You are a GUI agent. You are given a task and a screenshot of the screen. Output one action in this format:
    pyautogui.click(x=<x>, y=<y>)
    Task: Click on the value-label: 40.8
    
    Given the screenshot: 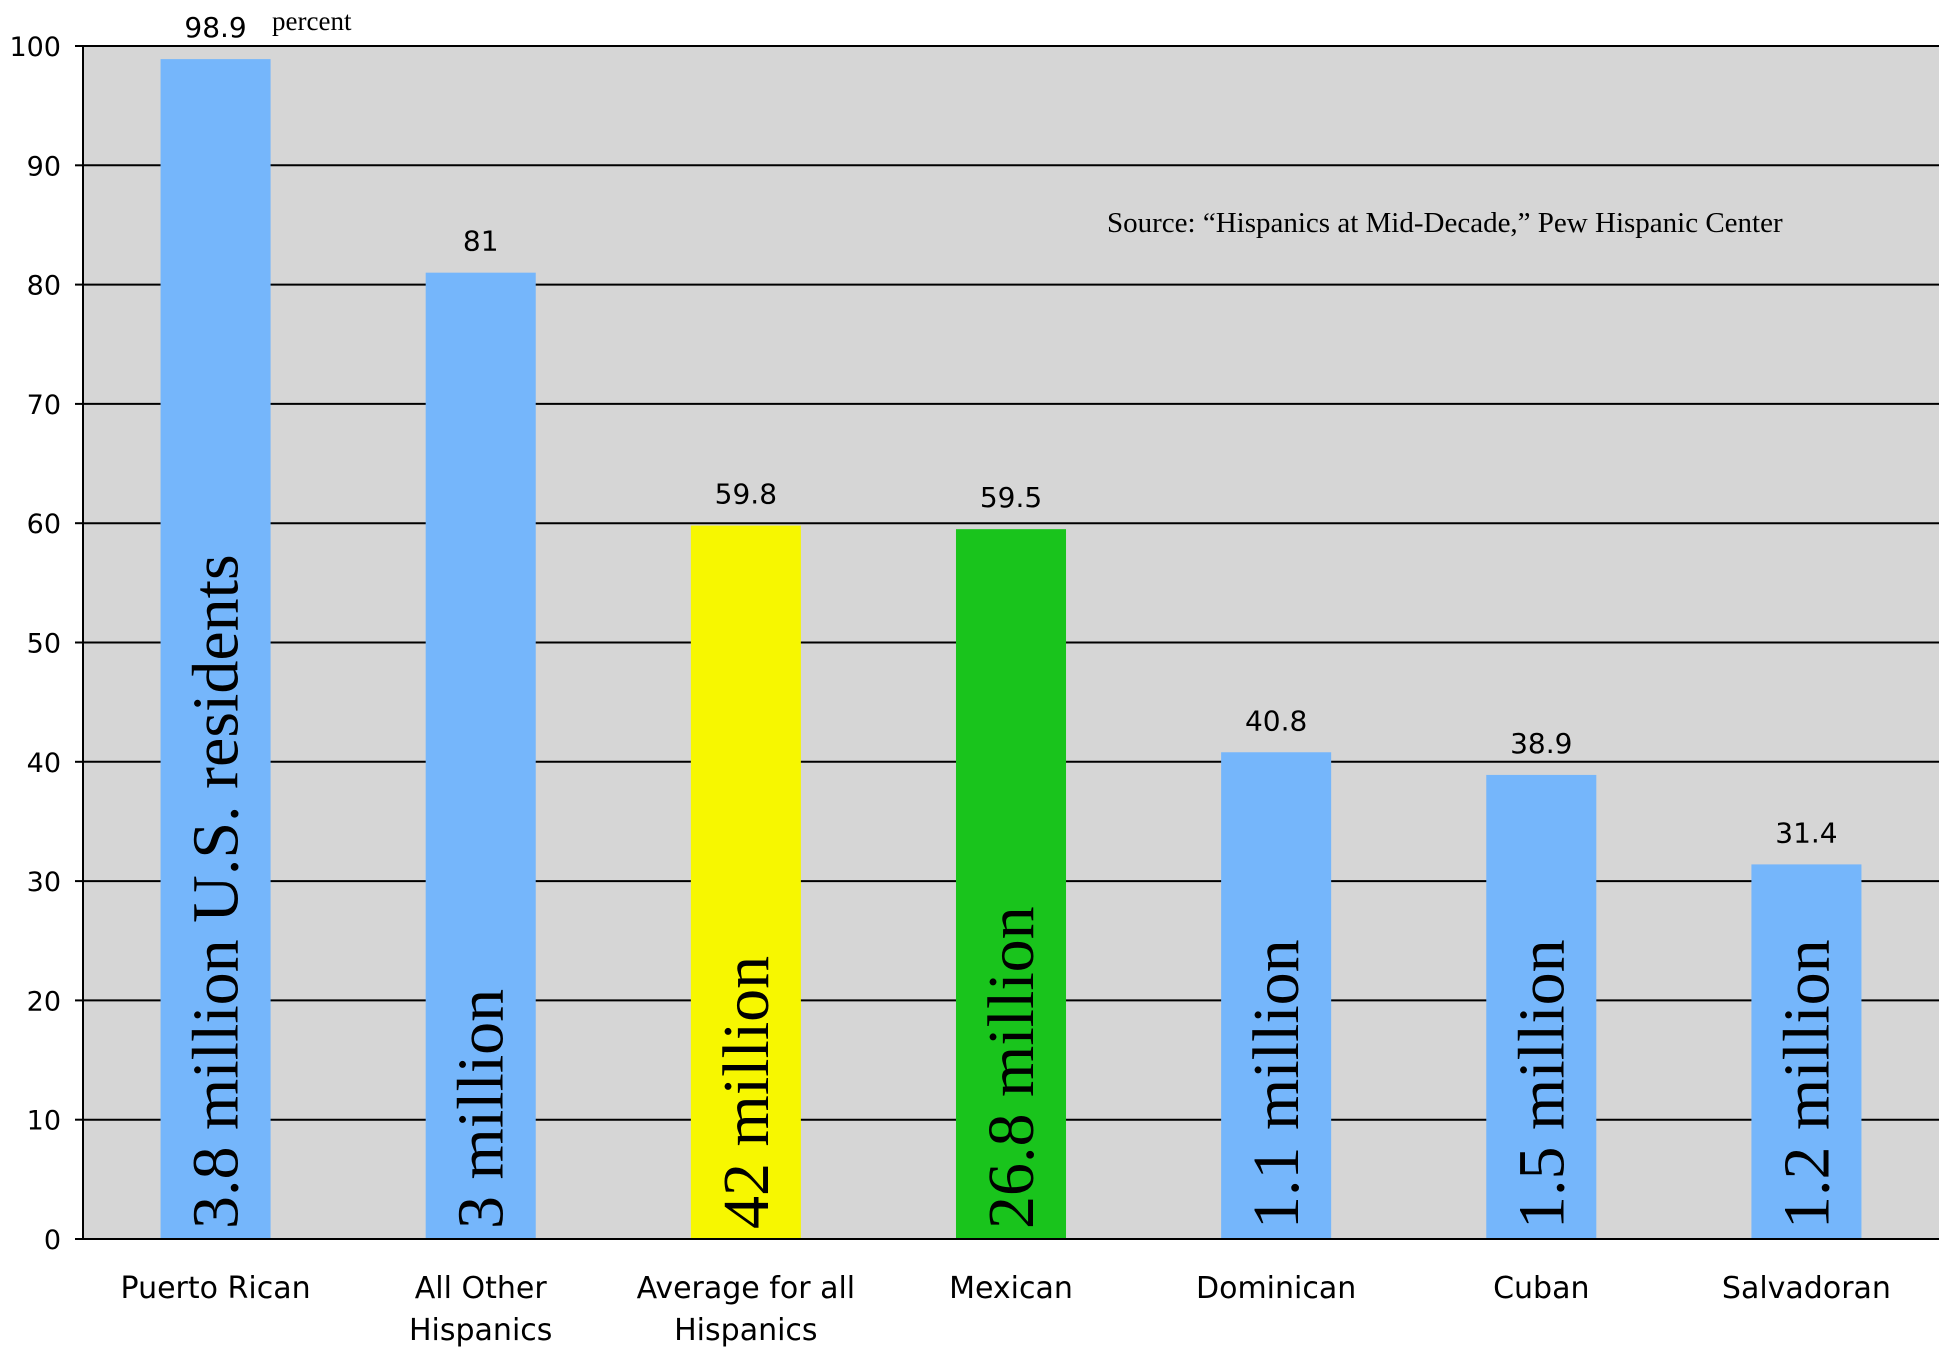 What is the action you would take?
    pyautogui.click(x=1276, y=720)
    